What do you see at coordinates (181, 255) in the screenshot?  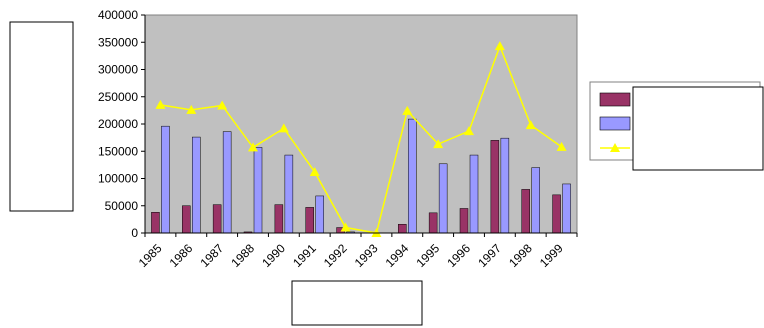 I see `x-tick-label: 1986` at bounding box center [181, 255].